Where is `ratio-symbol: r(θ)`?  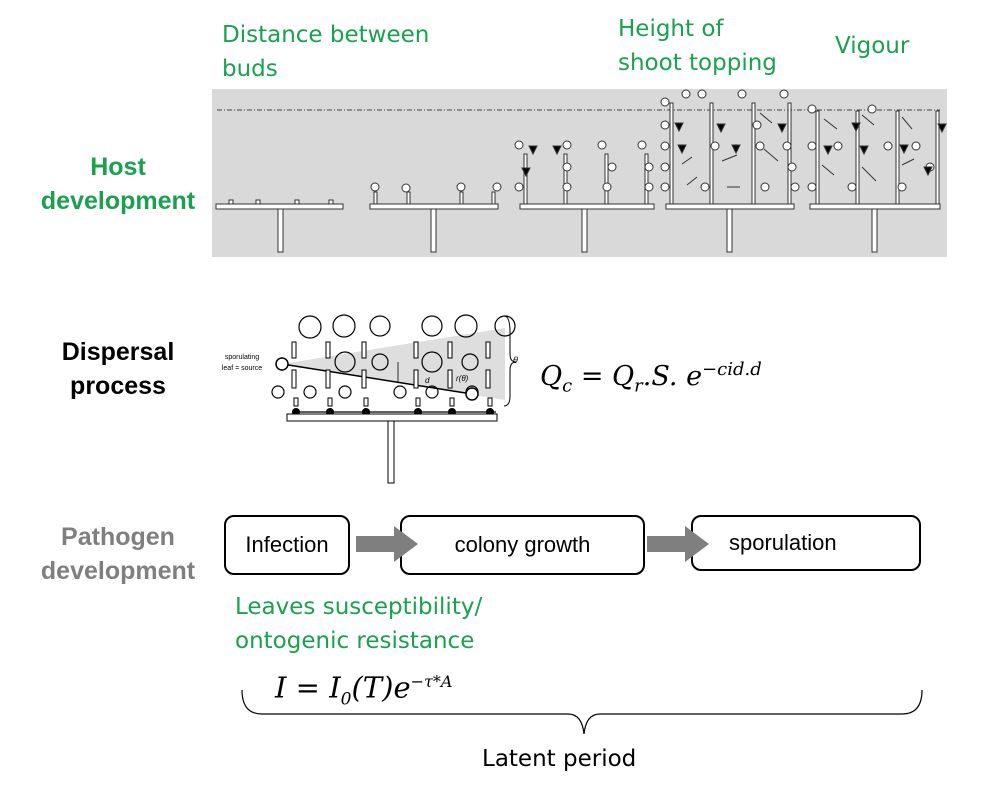 ratio-symbol: r(θ) is located at coordinates (462, 378).